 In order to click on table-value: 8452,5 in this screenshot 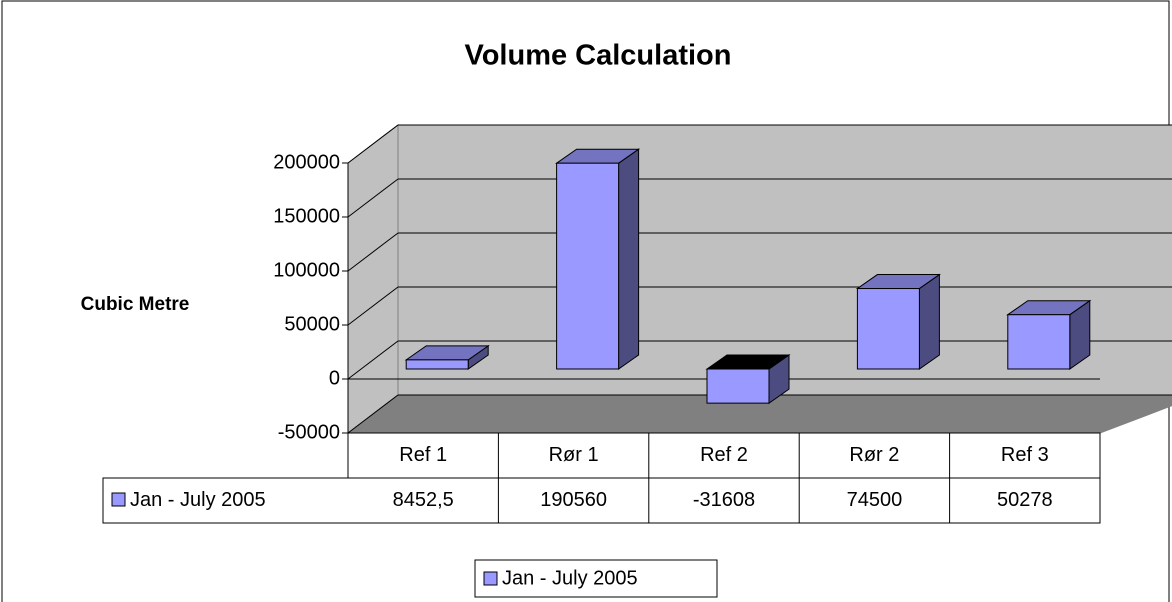, I will do `click(423, 500)`.